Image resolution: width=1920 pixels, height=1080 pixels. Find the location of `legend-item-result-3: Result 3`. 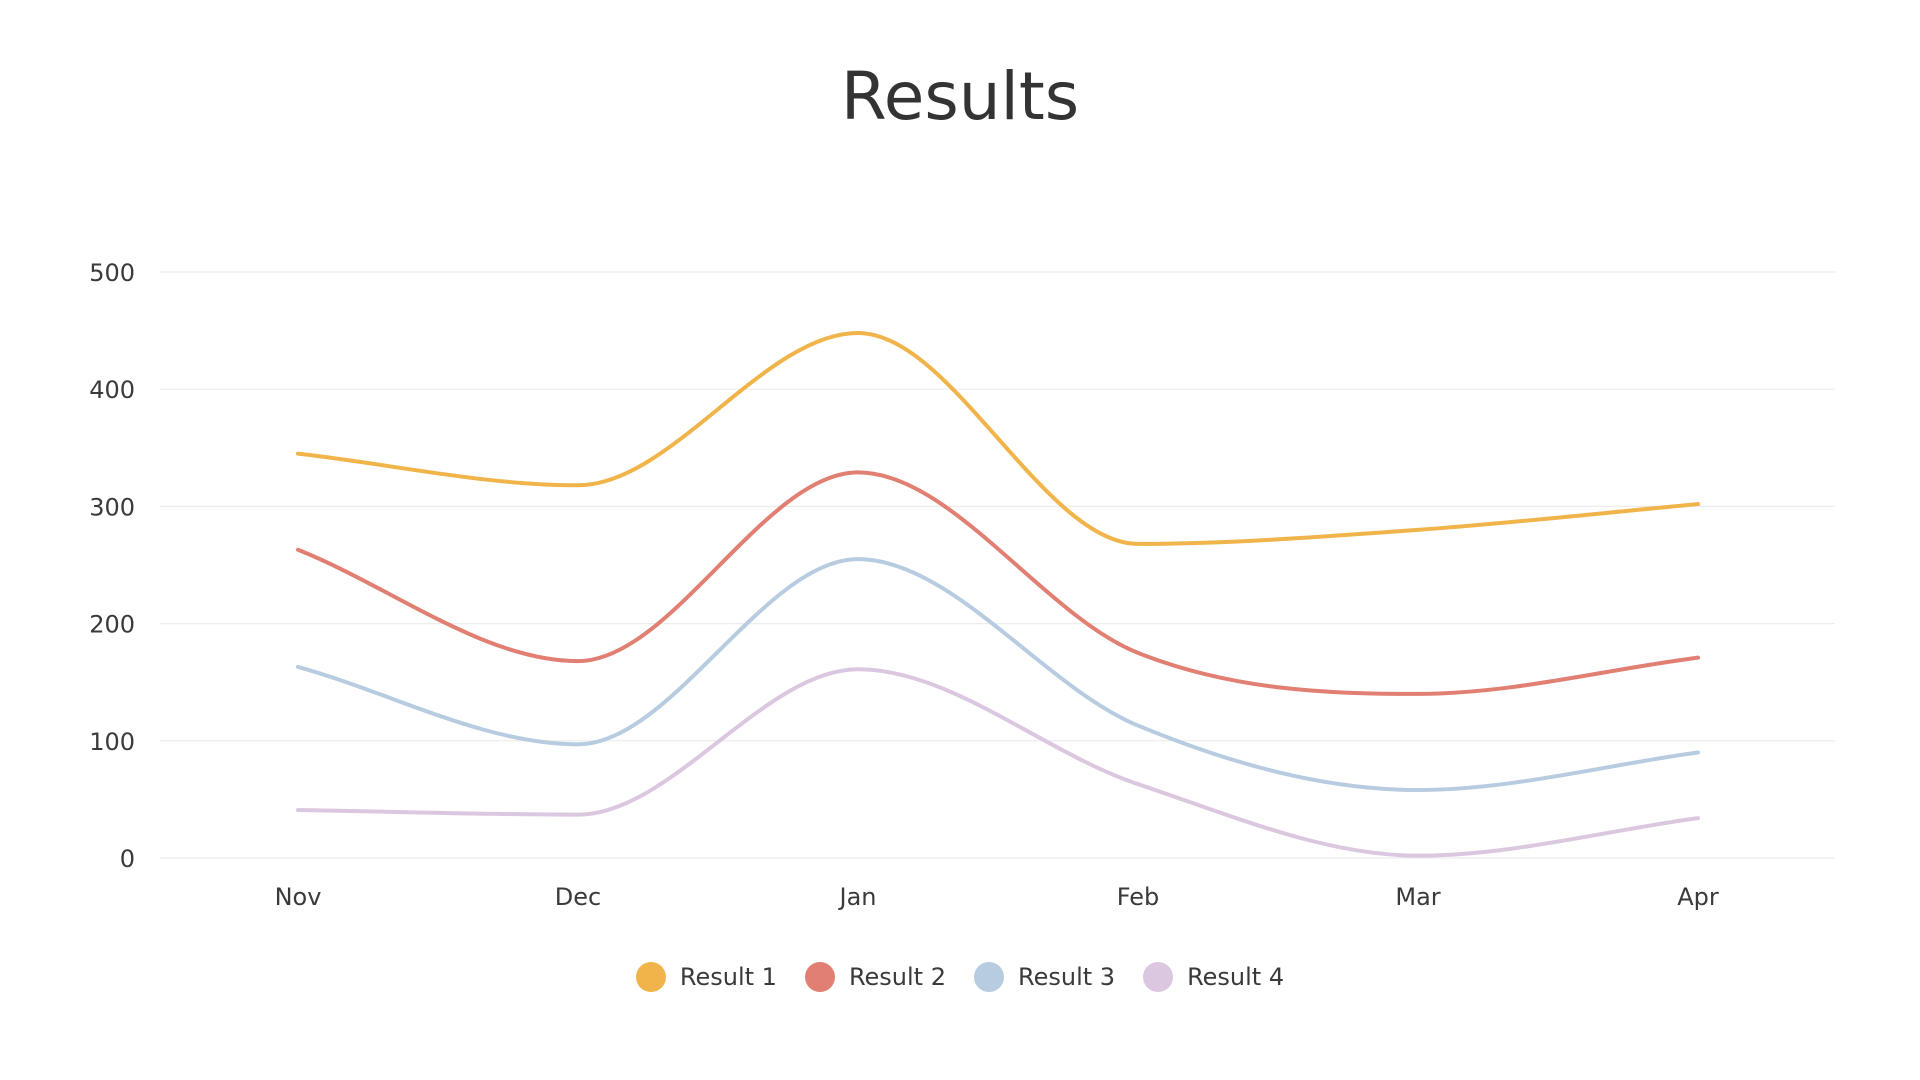

legend-item-result-3: Result 3 is located at coordinates (1044, 977).